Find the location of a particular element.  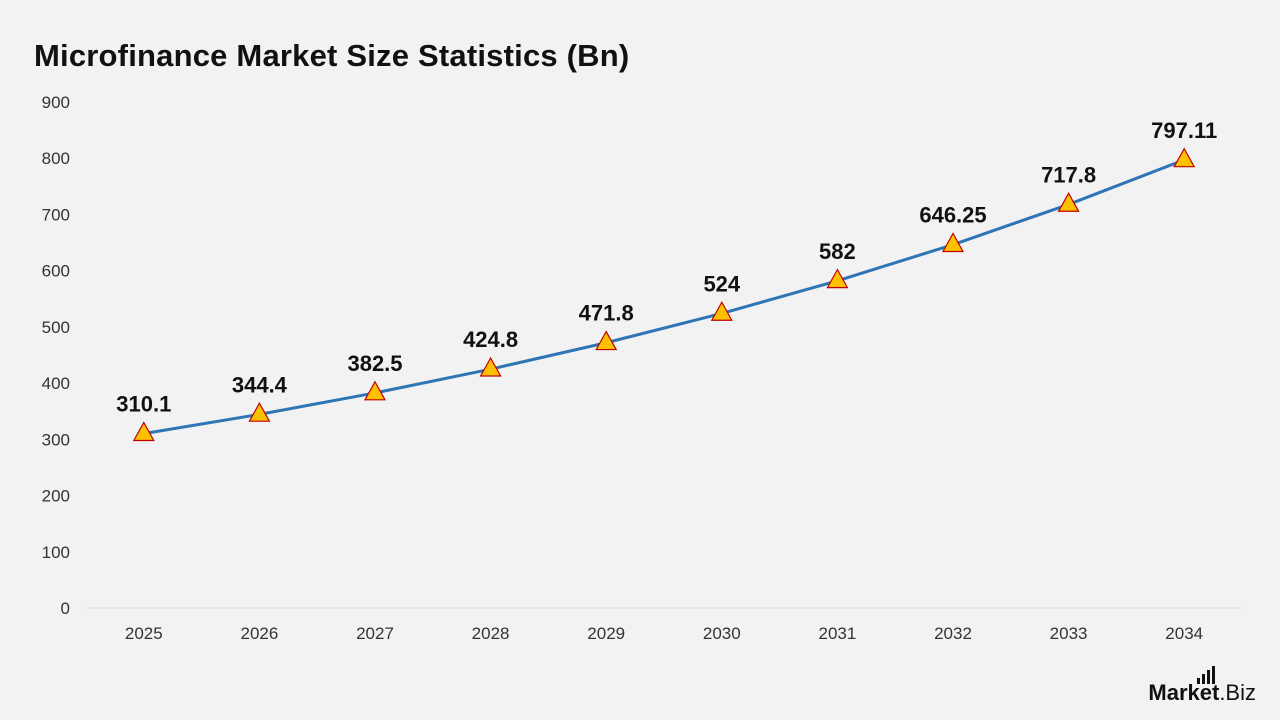

x-tick-label: 2034 is located at coordinates (1184, 633).